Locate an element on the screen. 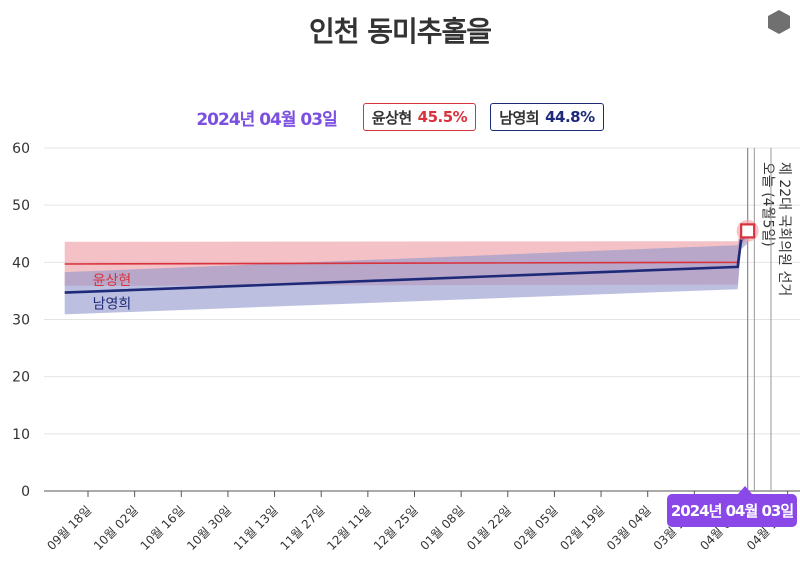  candidate-name: 남영희 is located at coordinates (519, 117).